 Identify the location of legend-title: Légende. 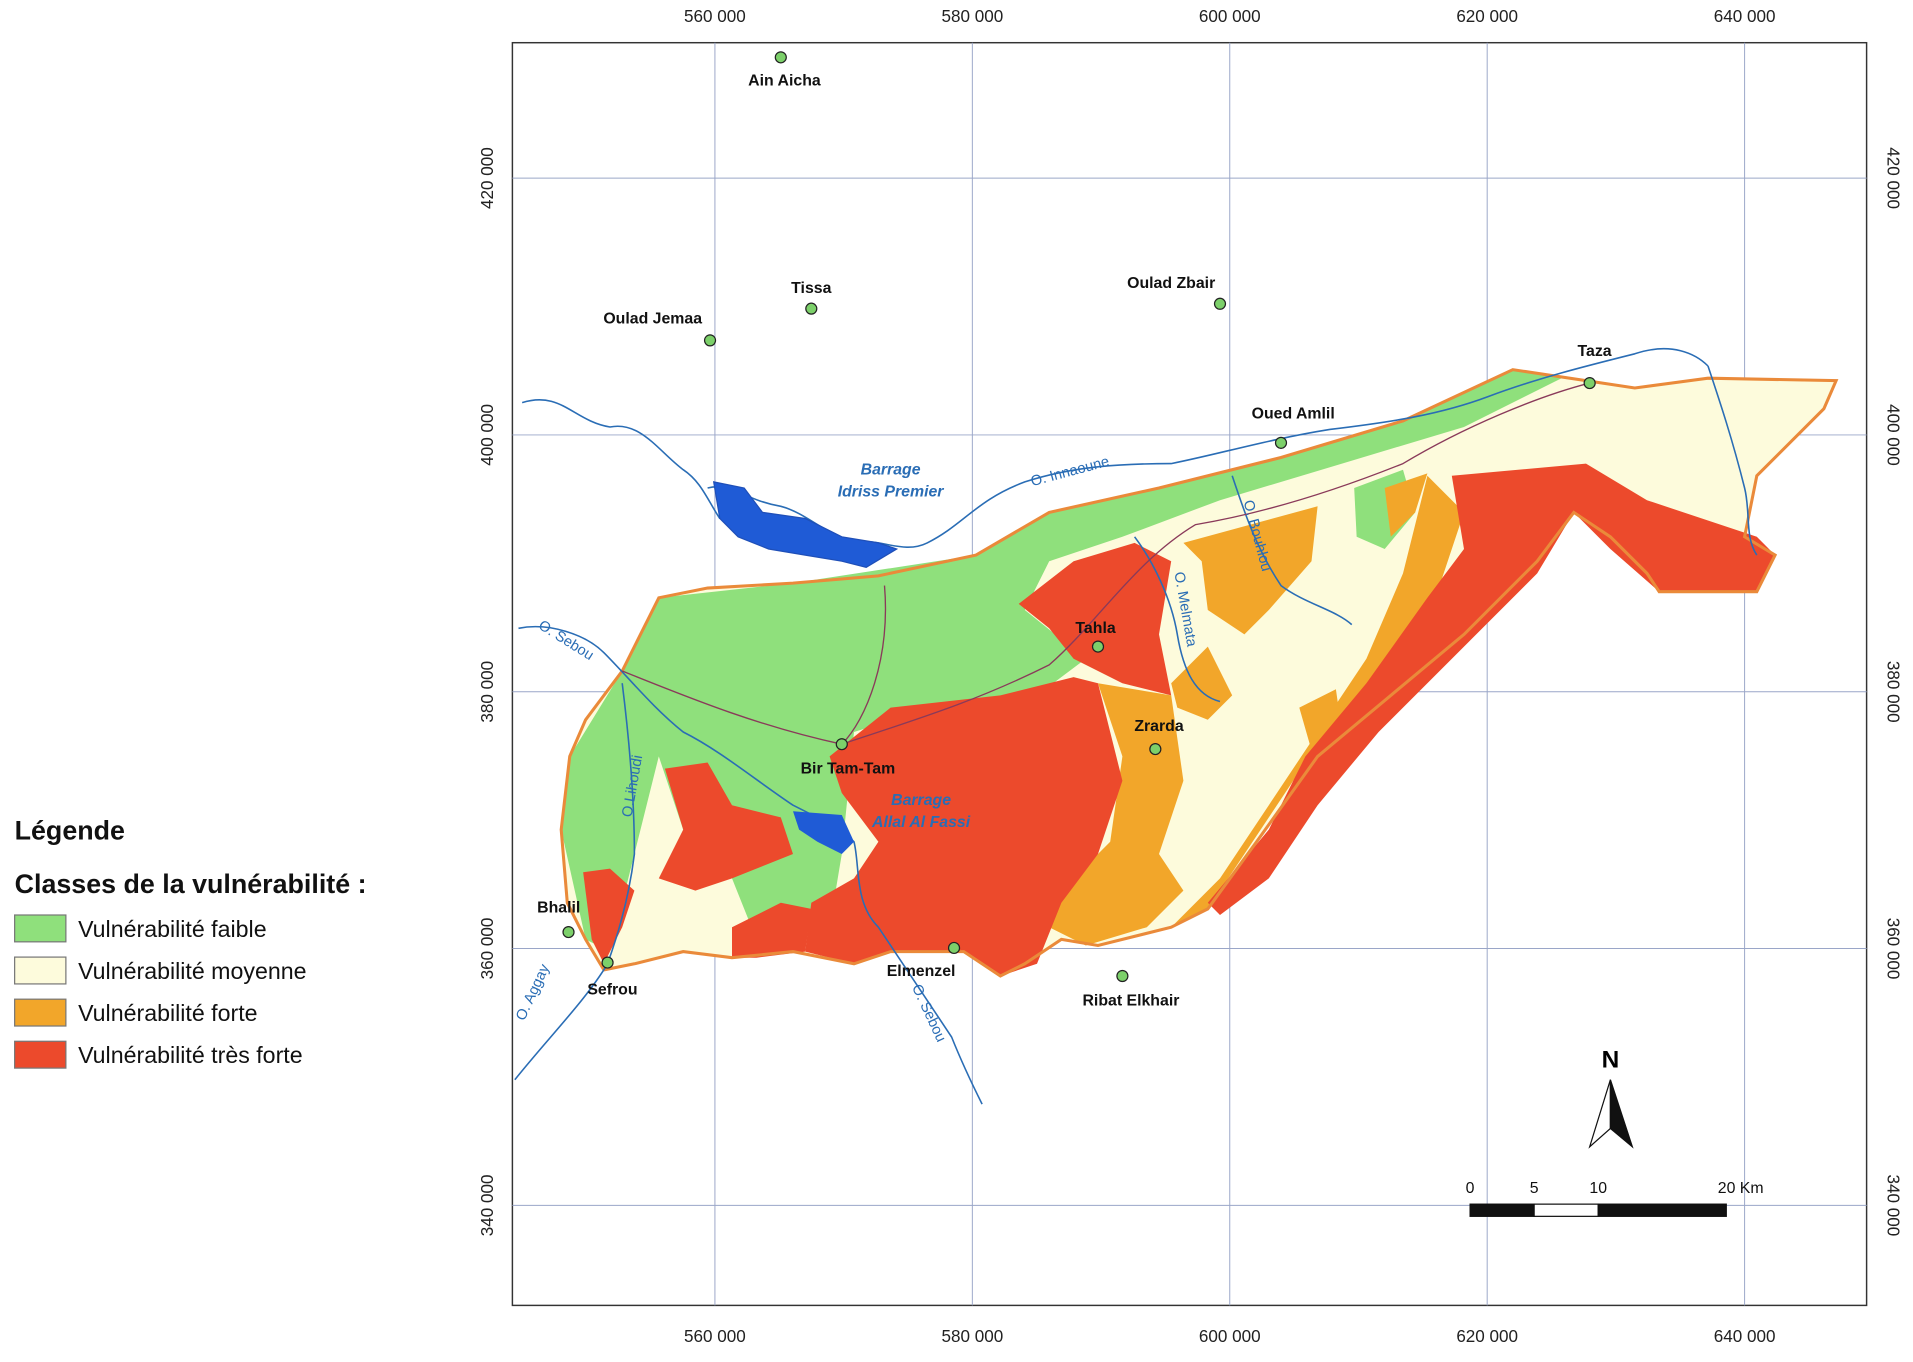
(70, 830).